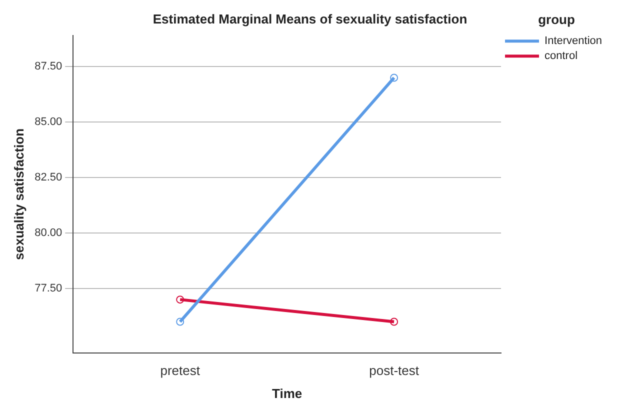 Image resolution: width=632 pixels, height=414 pixels. Describe the element at coordinates (556, 20) in the screenshot. I see `legend-title: group` at that location.